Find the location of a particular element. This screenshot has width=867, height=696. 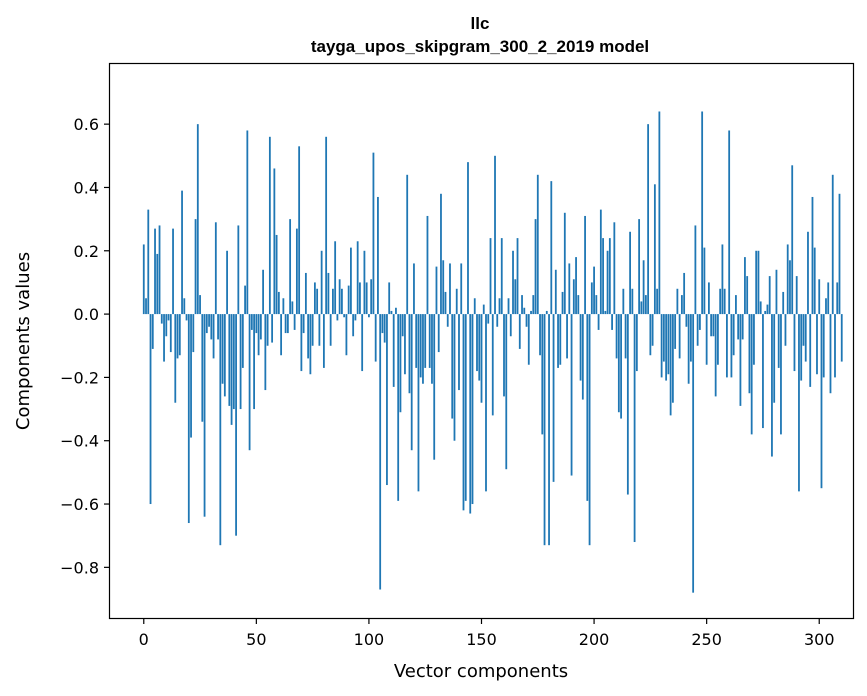

chart-title: llc is located at coordinates (480, 23).